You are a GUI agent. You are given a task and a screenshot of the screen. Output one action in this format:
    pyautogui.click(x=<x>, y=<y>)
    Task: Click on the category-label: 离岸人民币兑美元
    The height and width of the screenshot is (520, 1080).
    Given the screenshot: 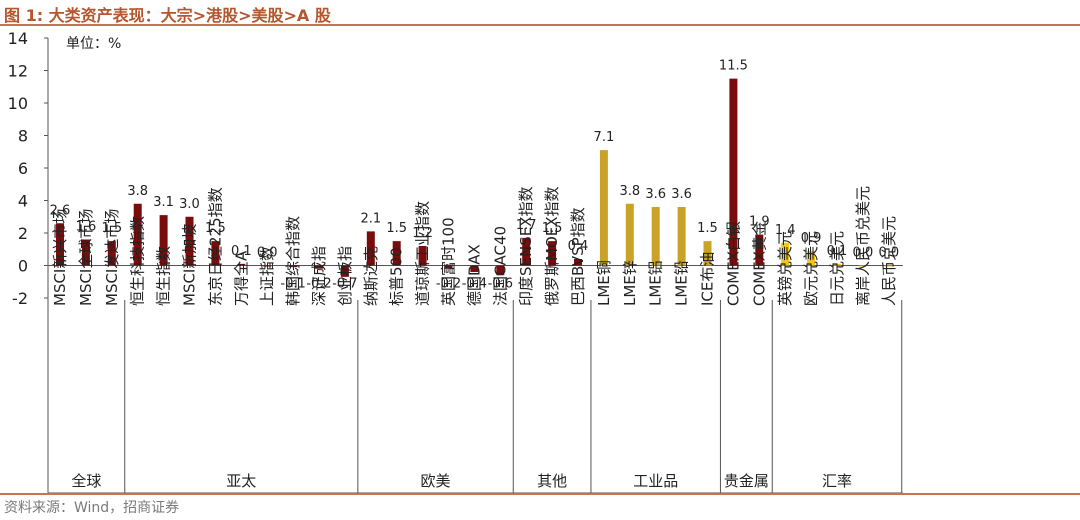 What is the action you would take?
    pyautogui.click(x=863, y=246)
    